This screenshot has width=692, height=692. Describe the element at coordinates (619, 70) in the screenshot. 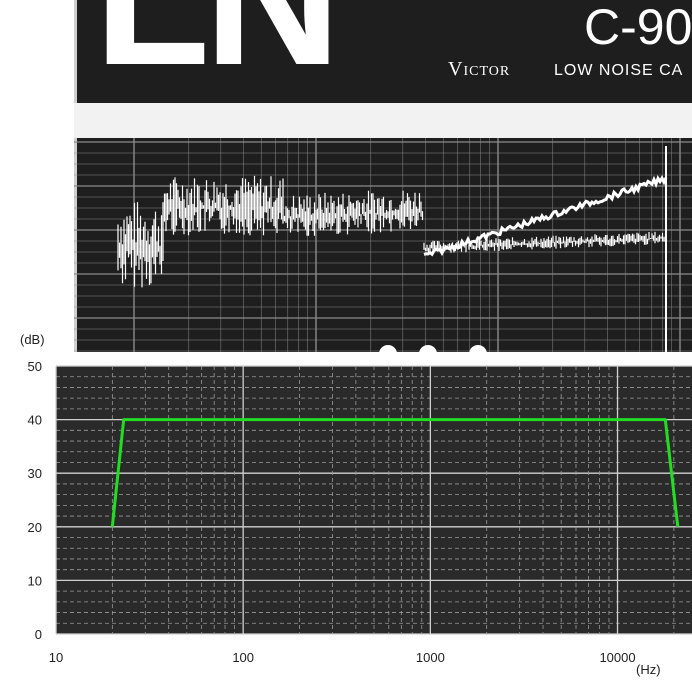

I see `tagline-label: LOW NOISE CA` at that location.